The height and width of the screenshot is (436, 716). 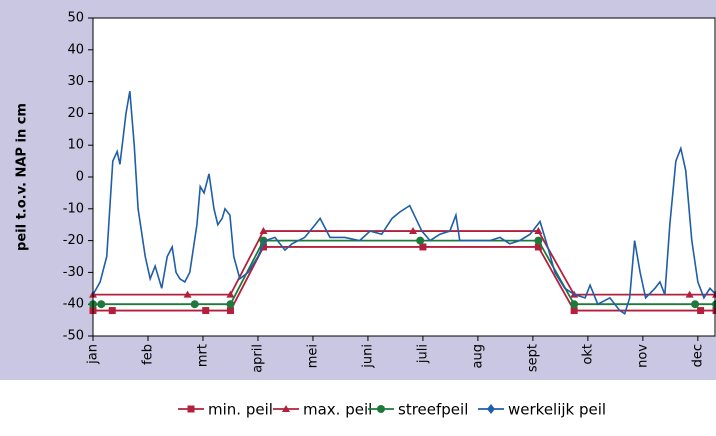 I want to click on legend-label: min. peil, so click(x=240, y=410).